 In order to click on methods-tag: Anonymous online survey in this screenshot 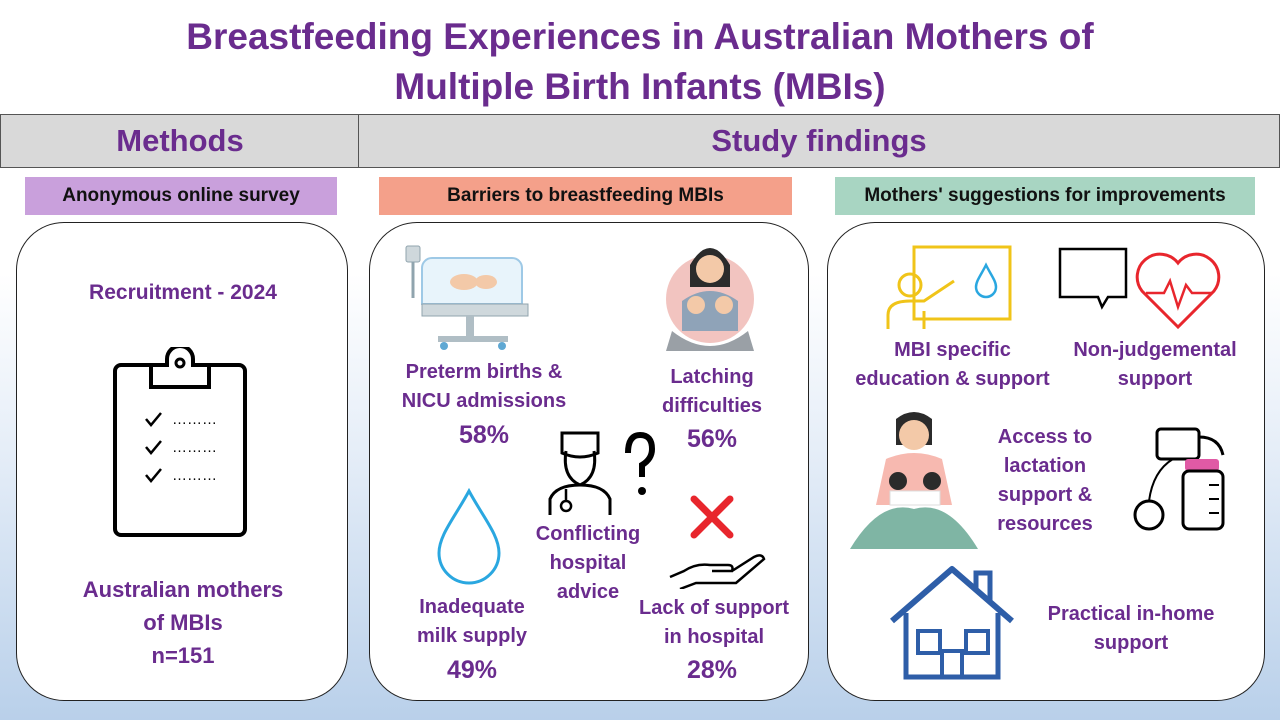, I will do `click(181, 196)`.